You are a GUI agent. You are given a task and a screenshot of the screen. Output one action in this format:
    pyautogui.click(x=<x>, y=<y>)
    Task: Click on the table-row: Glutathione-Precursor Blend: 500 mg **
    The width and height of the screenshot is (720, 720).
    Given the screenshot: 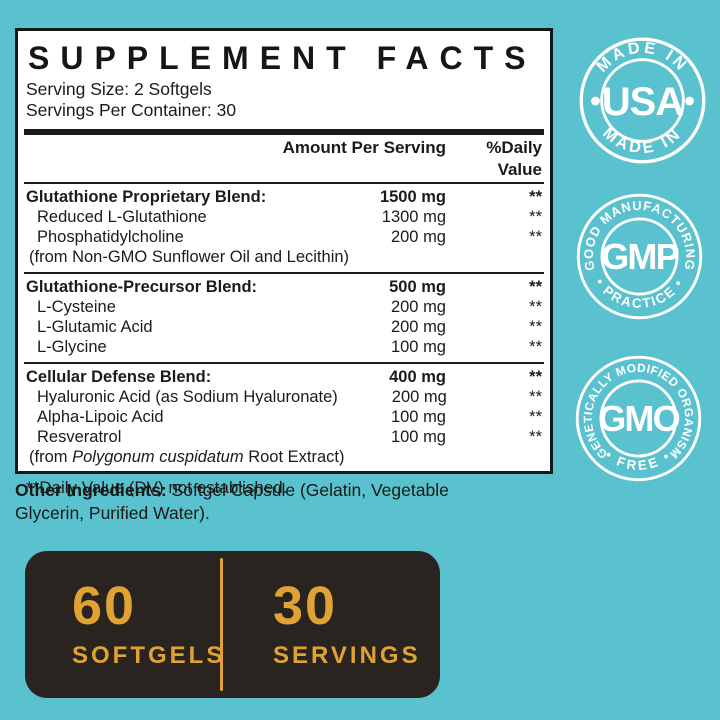 What is the action you would take?
    pyautogui.click(x=284, y=287)
    